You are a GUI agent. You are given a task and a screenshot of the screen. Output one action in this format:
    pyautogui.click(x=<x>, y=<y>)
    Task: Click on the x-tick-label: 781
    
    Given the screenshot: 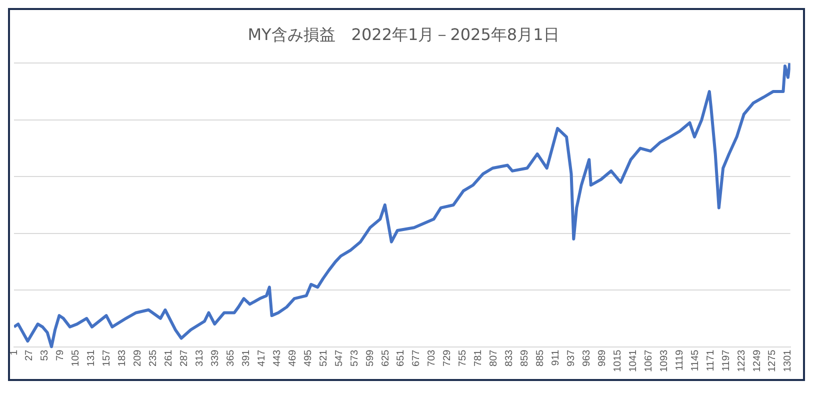 What is the action you would take?
    pyautogui.click(x=478, y=357)
    